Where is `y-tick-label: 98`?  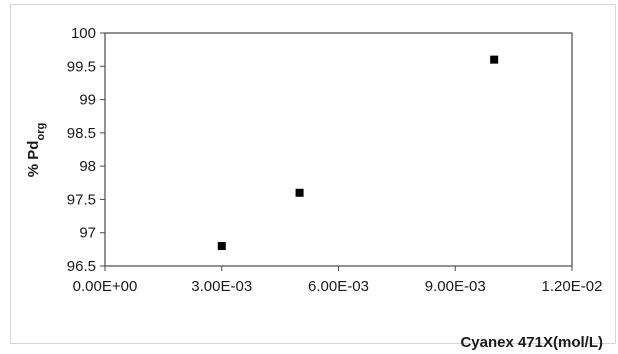 y-tick-label: 98 is located at coordinates (87, 166).